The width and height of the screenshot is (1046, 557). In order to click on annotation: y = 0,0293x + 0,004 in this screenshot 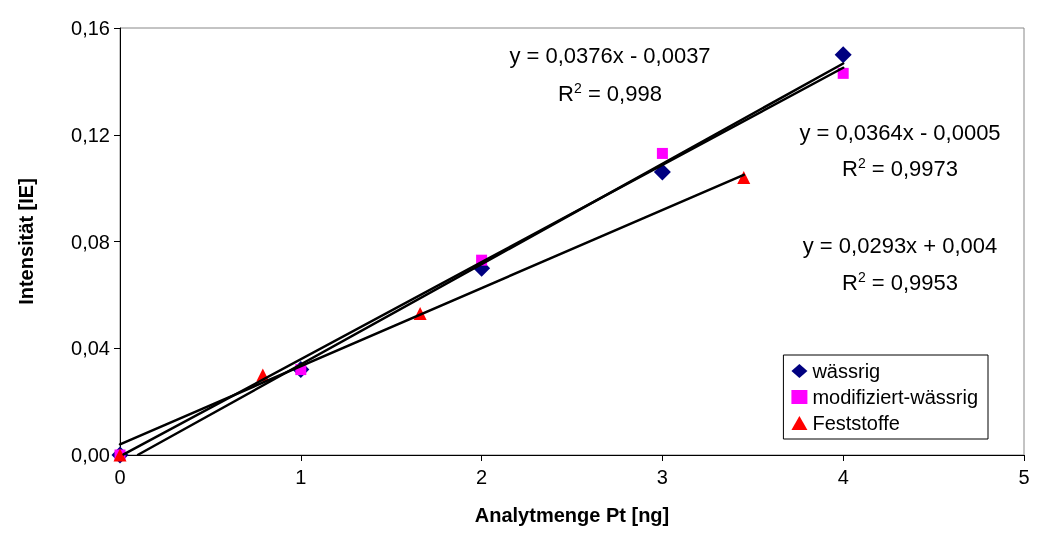, I will do `click(900, 245)`.